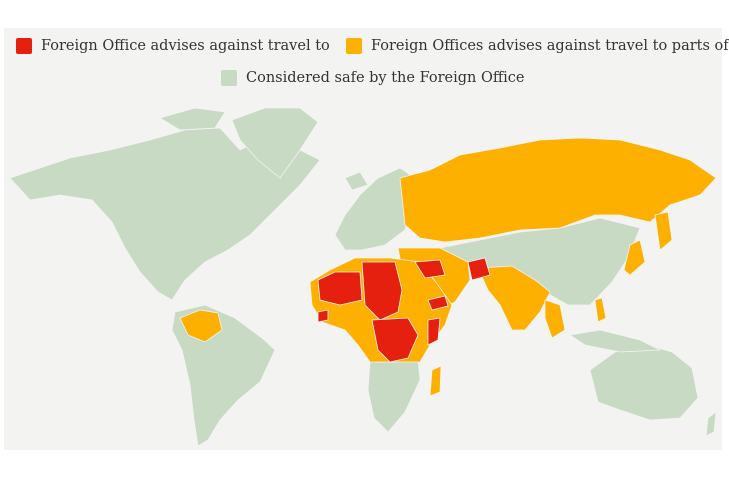 This screenshot has height=486, width=729. Describe the element at coordinates (394, 396) in the screenshot. I see `southern-africa` at that location.